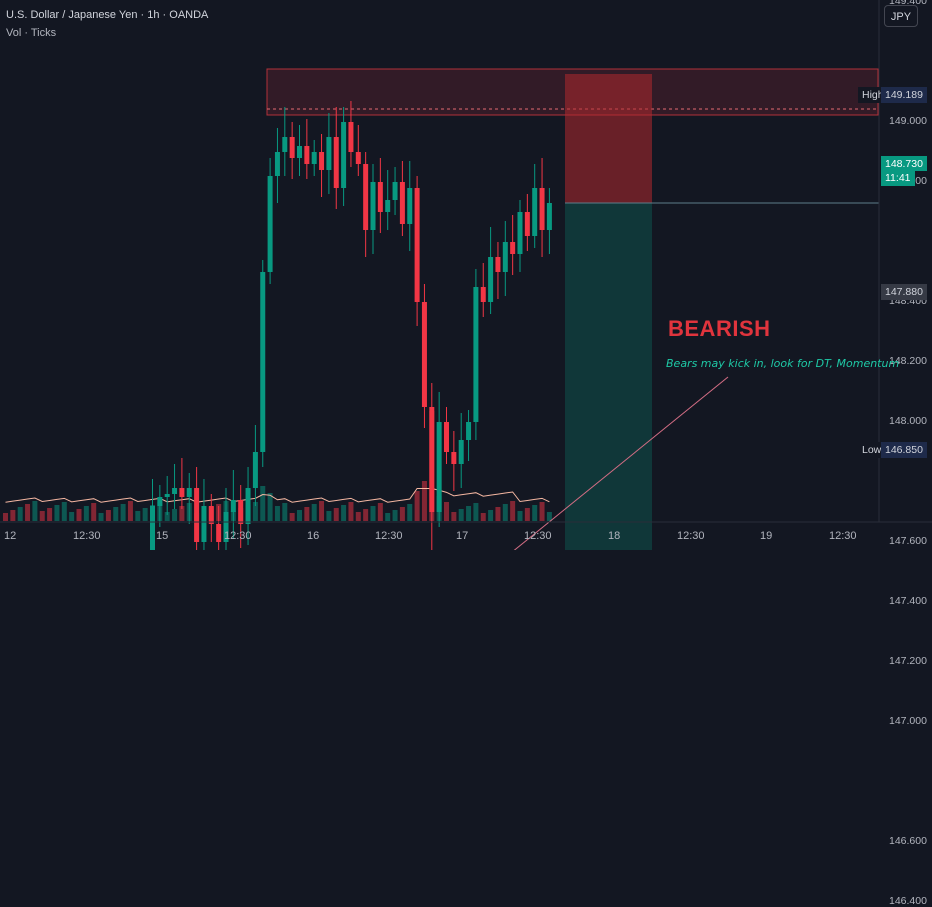  Describe the element at coordinates (401, 463) in the screenshot. I see `trendline` at that location.